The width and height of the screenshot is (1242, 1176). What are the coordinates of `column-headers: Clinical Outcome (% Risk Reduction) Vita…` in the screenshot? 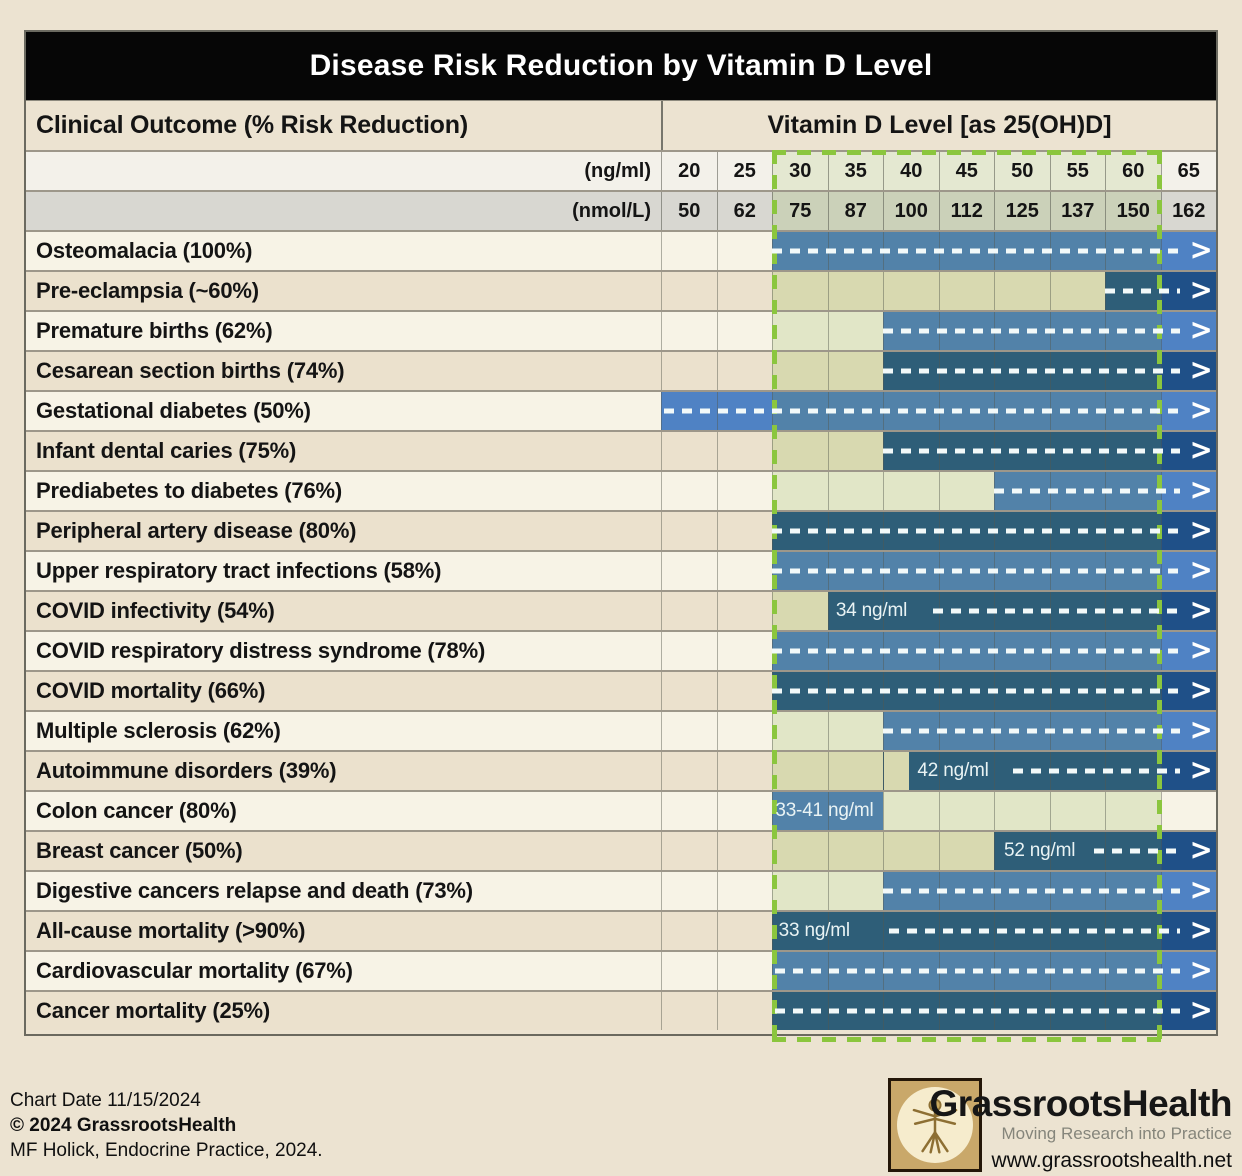 It's located at (621, 125).